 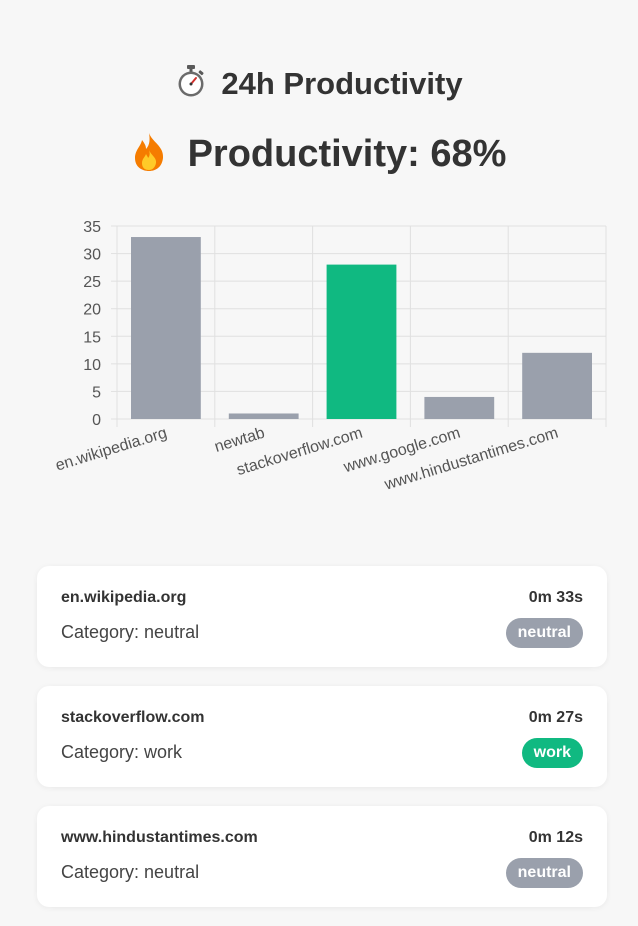 What do you see at coordinates (92, 337) in the screenshot?
I see `y-tick-label: 15` at bounding box center [92, 337].